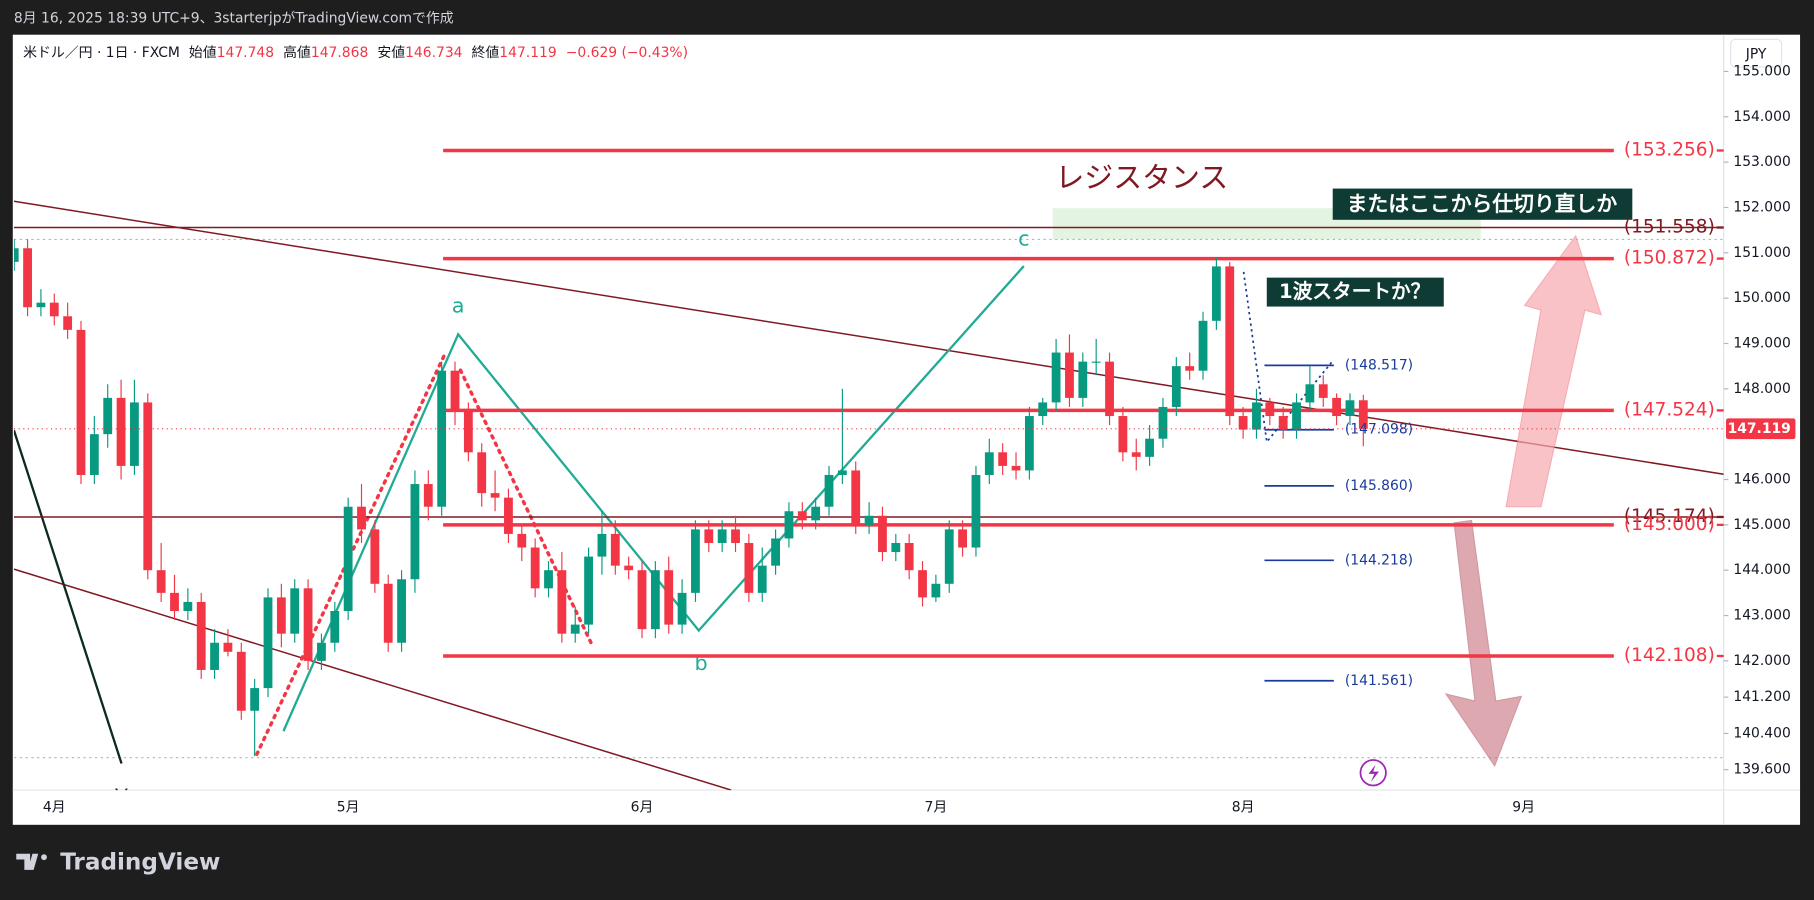 The image size is (1814, 900). Describe the element at coordinates (1761, 71) in the screenshot. I see `y-tick-label: 155.000` at that location.